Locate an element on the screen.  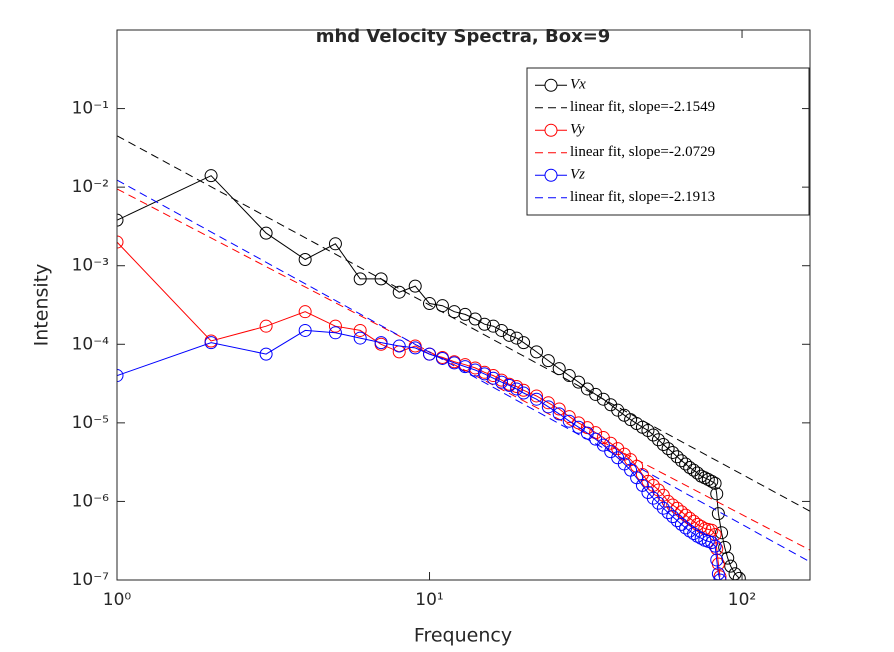
legend-label: Vx is located at coordinates (578, 85).